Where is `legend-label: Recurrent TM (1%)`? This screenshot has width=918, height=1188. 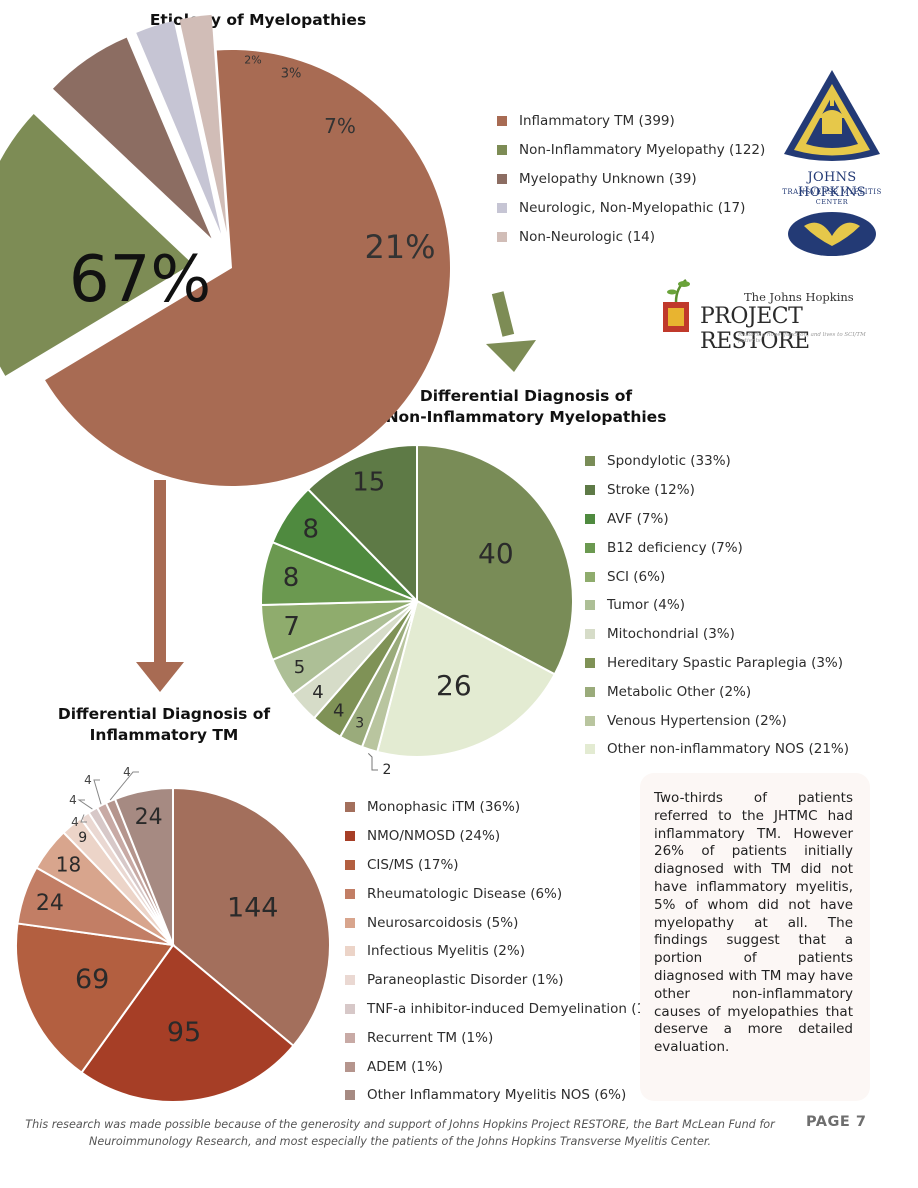
legend-label: Recurrent TM (1%) is located at coordinates (430, 1037).